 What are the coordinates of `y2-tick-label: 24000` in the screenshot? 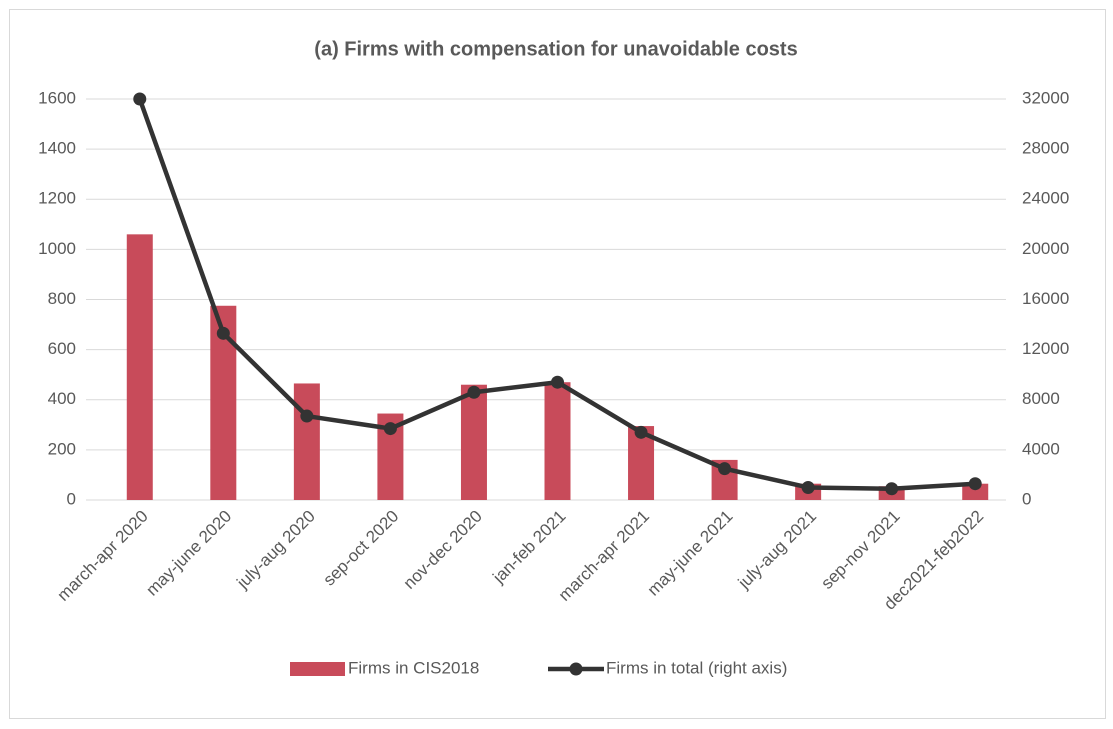 It's located at (1045, 198).